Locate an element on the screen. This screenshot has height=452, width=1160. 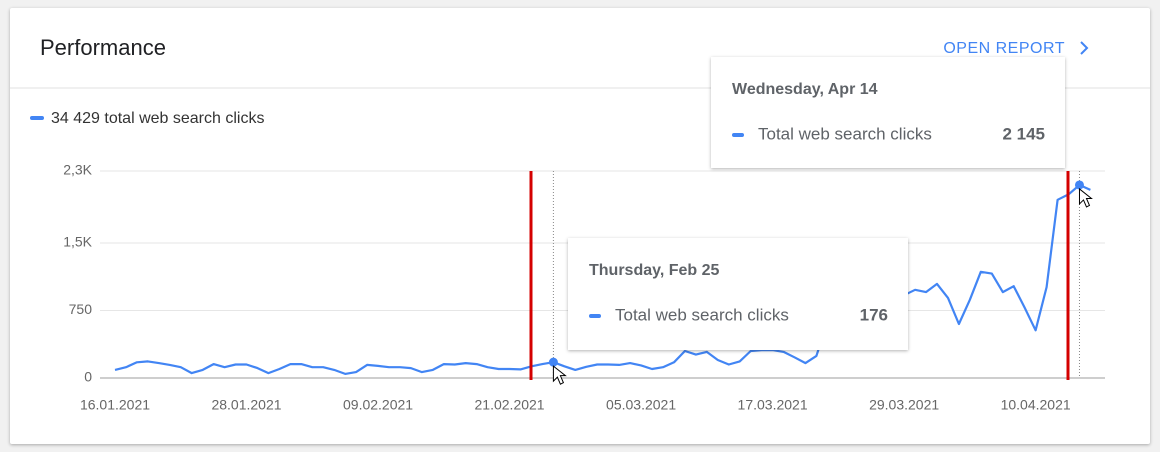
x-tick-label: 21.02.2021 is located at coordinates (510, 405).